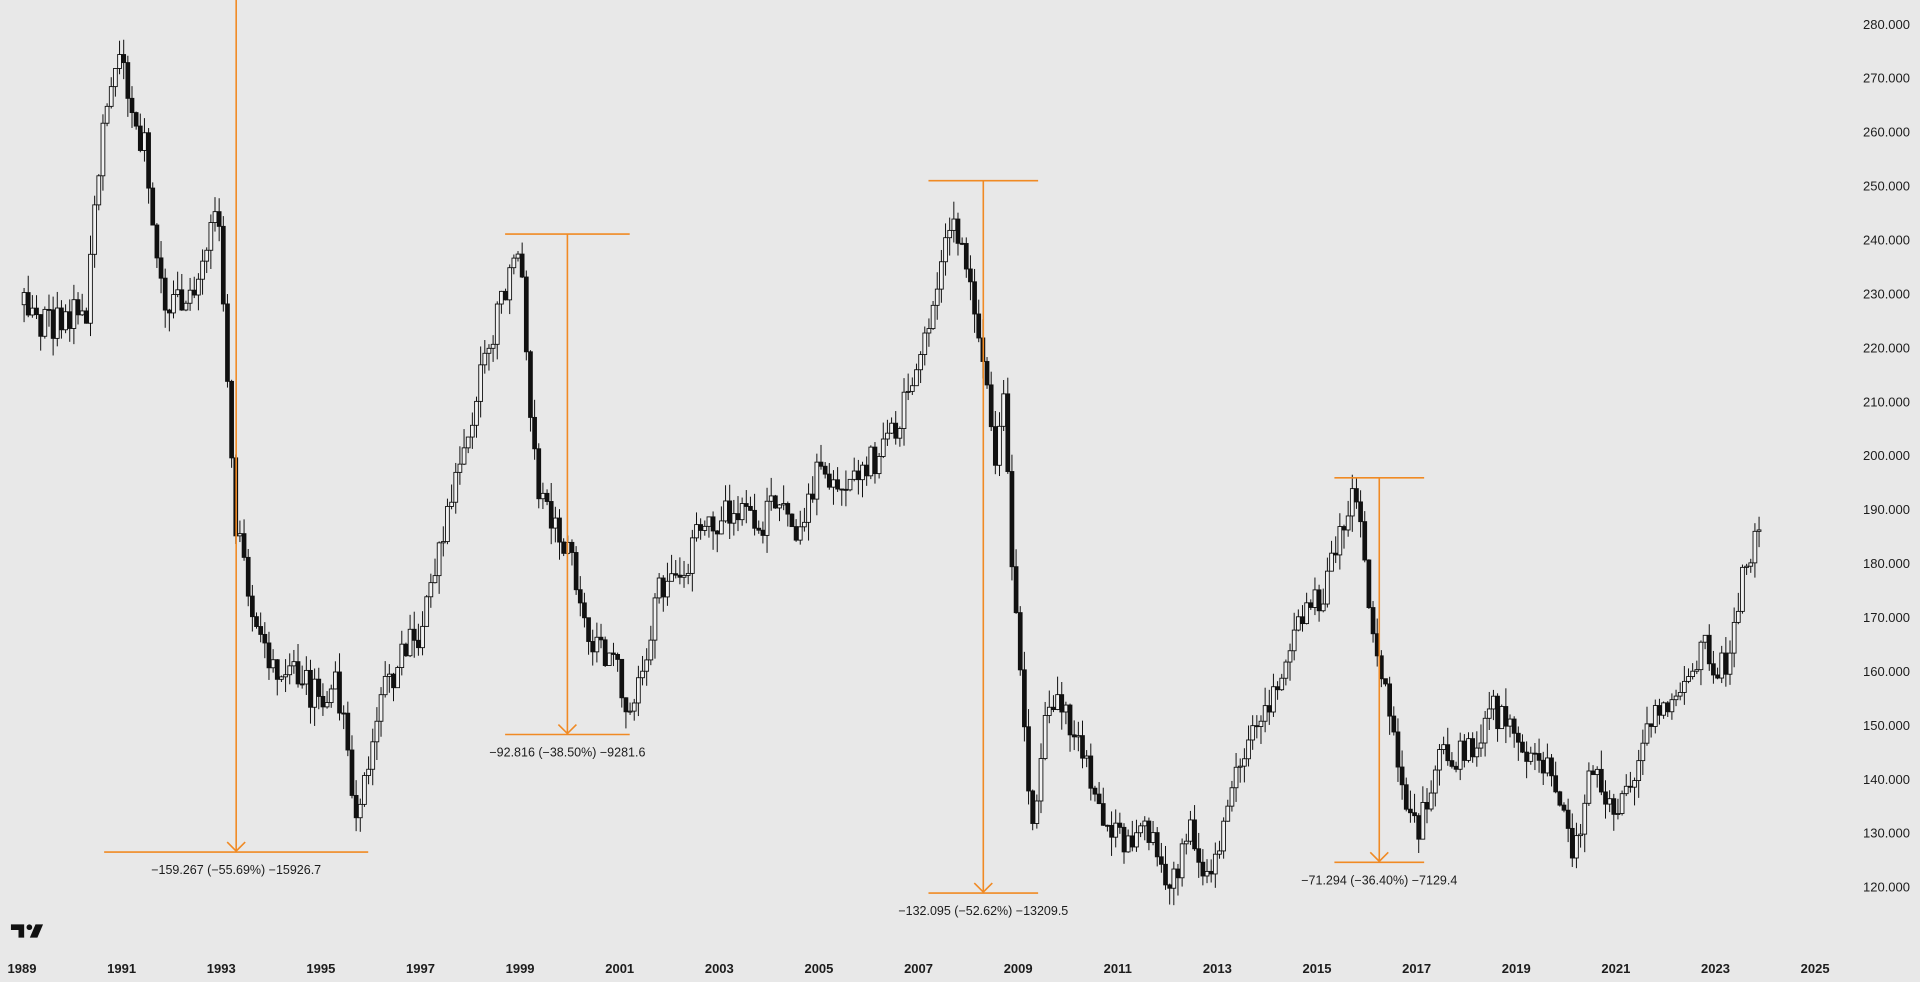  I want to click on drawdown-measure-3: −132.095 (−52.62%) −13209.5, so click(983, 548).